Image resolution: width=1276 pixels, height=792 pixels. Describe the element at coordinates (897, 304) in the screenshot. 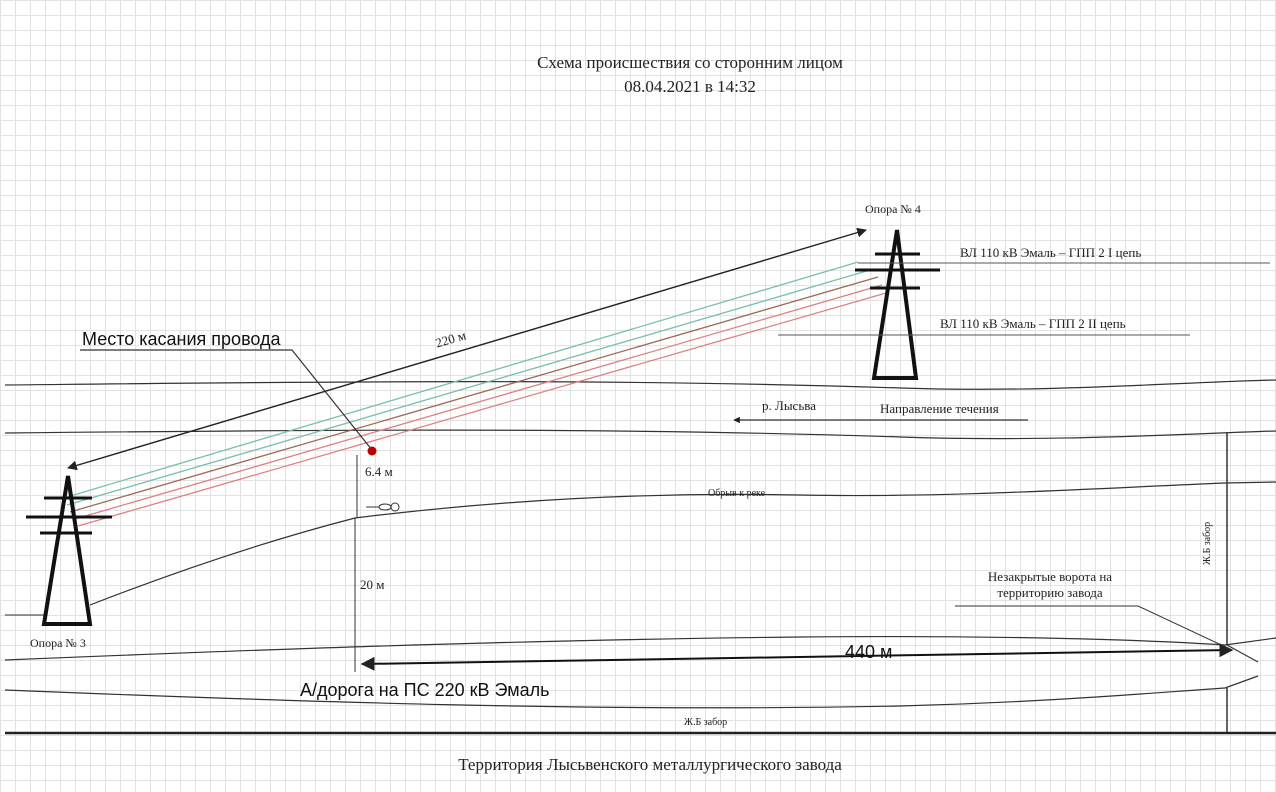

I see `tower-4-icon` at that location.